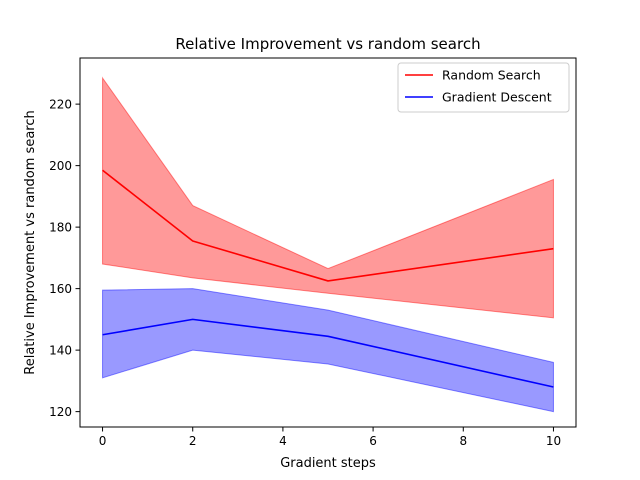 This screenshot has height=480, width=640. I want to click on x-axis-ticks: 0 2 4 6 8 10, so click(330, 437).